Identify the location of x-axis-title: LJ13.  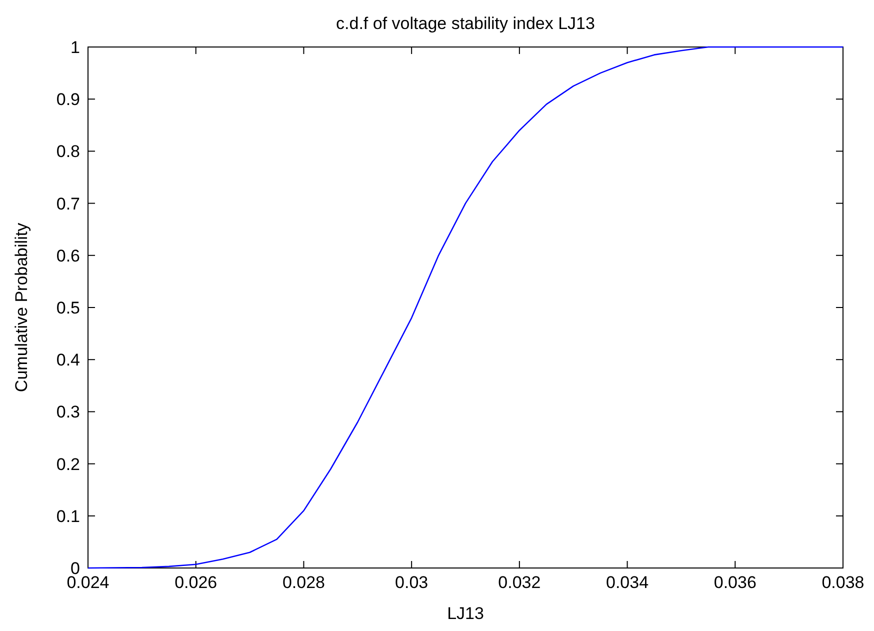
(465, 613).